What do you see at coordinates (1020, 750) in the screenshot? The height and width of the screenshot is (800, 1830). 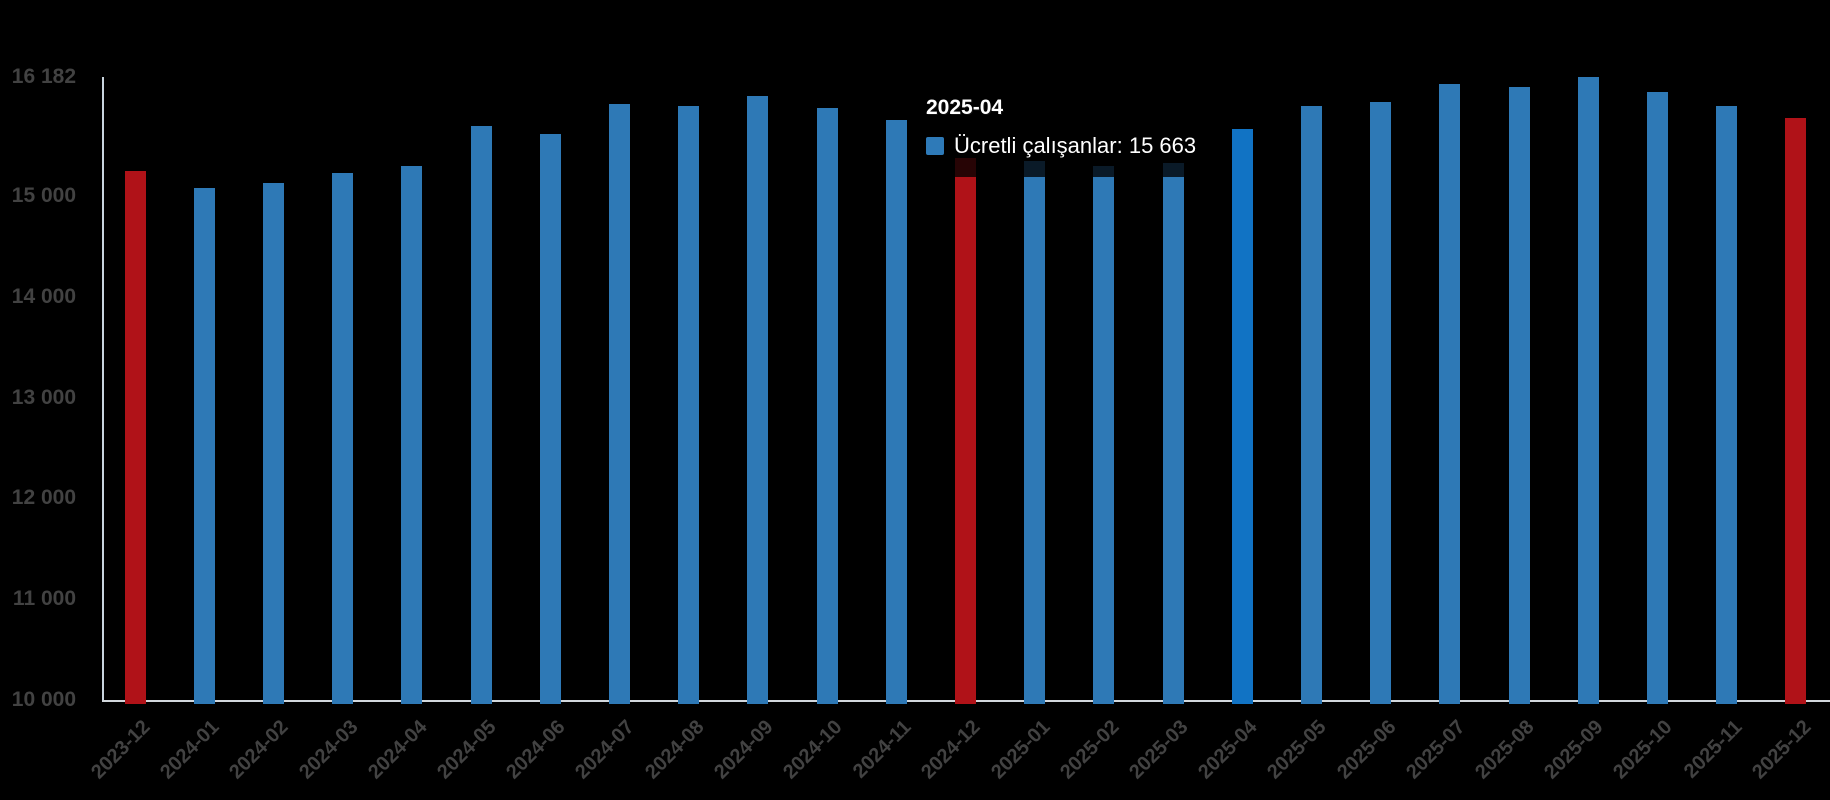 I see `x-tick-label: 2025-01` at bounding box center [1020, 750].